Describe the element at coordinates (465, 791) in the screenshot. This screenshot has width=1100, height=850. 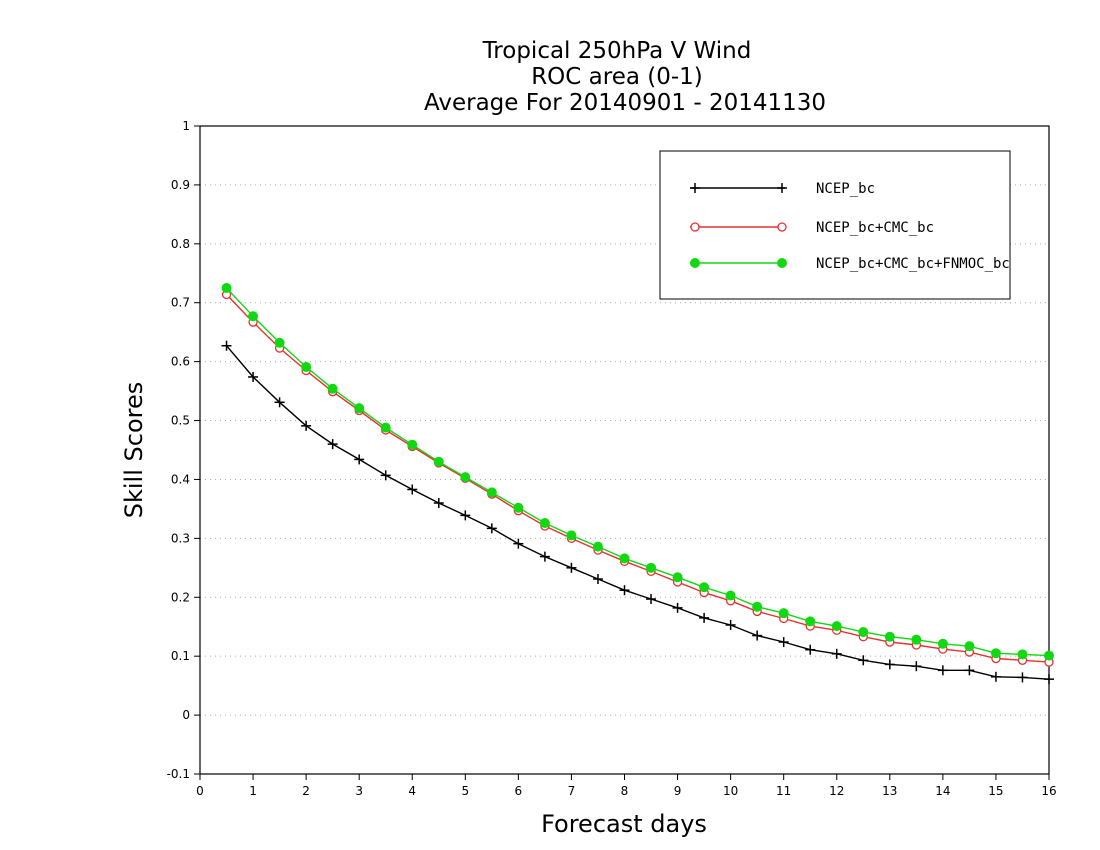
I see `x-tick-label: 5` at that location.